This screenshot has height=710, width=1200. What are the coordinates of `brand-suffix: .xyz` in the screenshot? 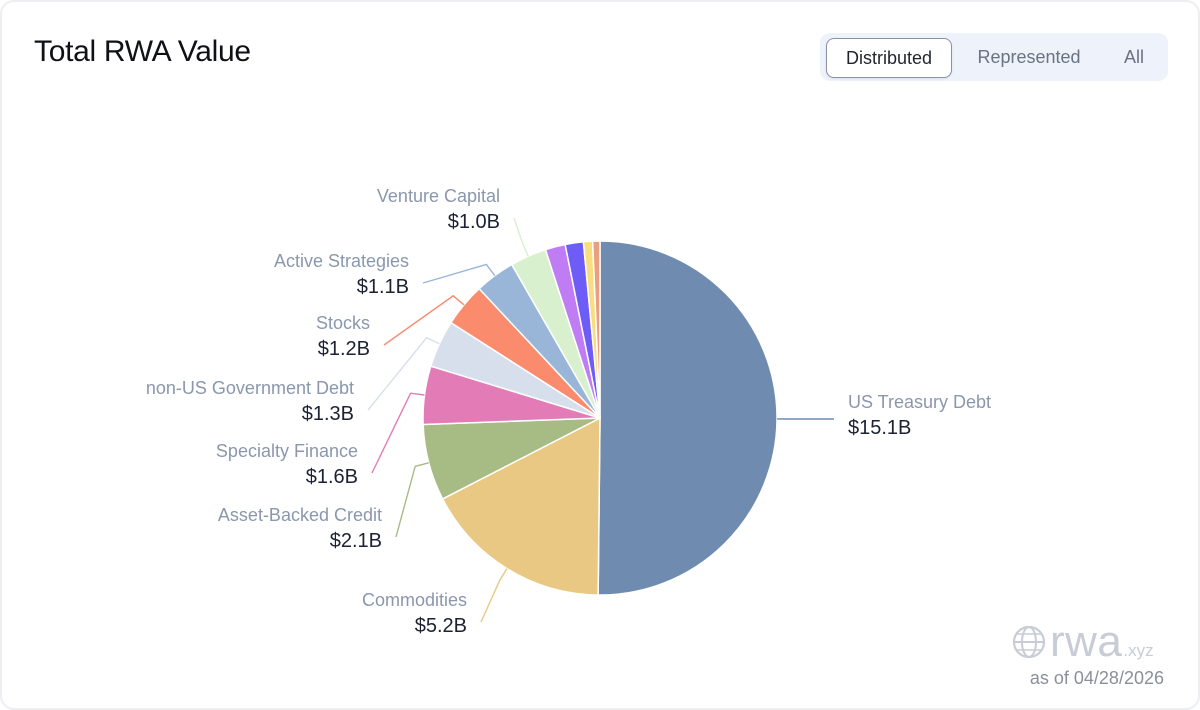 It's located at (1138, 650).